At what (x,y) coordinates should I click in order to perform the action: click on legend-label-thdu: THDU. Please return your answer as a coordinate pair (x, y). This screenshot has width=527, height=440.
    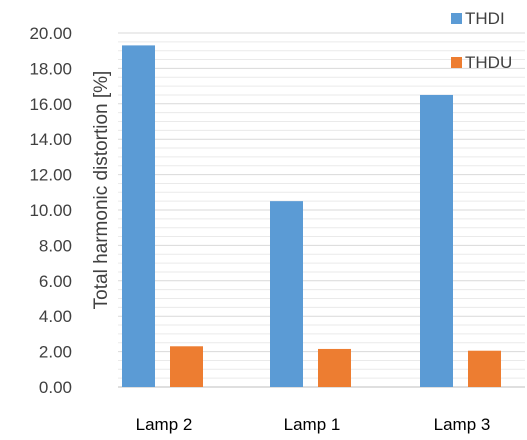
    Looking at the image, I should click on (488, 62).